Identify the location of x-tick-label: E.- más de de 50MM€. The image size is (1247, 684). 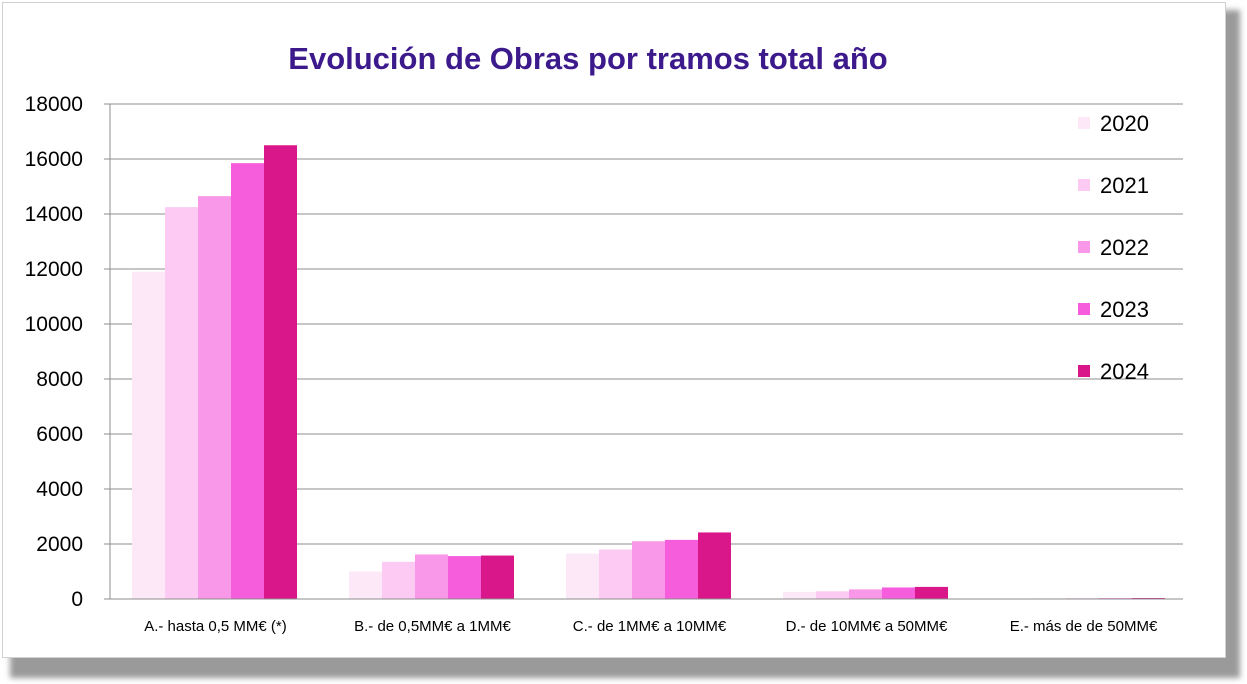
(1084, 626).